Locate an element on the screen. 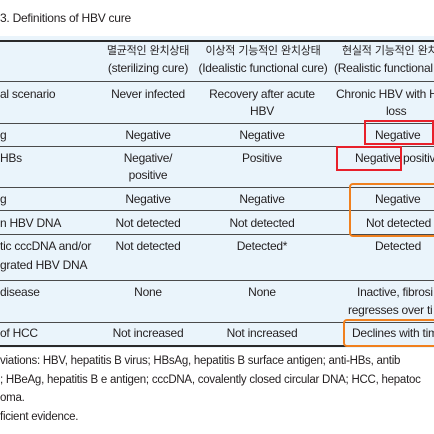 Image resolution: width=434 pixels, height=434 pixels. cell-hbv-dna-realistic: Not detected is located at coordinates (399, 223).